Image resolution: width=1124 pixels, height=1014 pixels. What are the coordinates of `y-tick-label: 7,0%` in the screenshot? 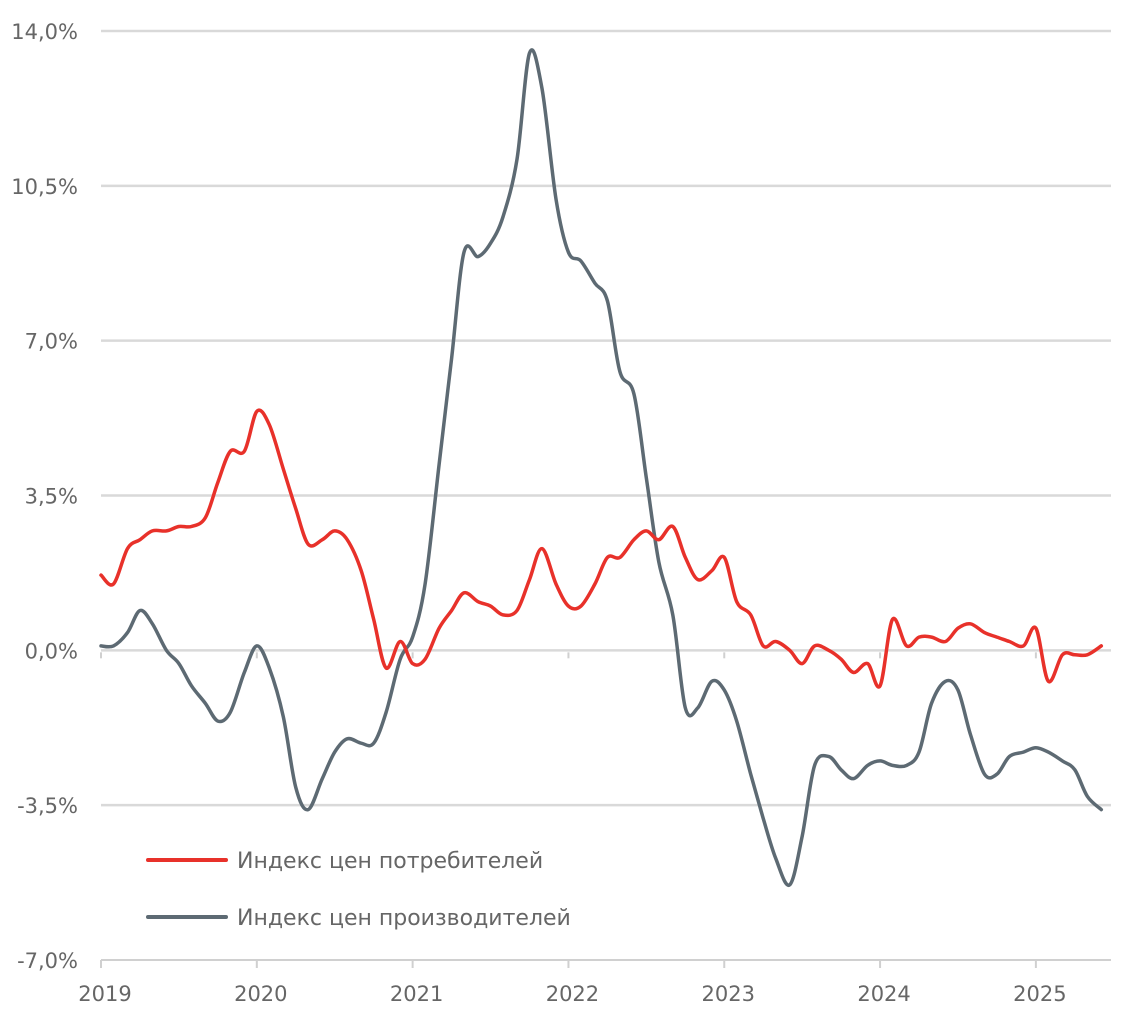 It's located at (51, 342).